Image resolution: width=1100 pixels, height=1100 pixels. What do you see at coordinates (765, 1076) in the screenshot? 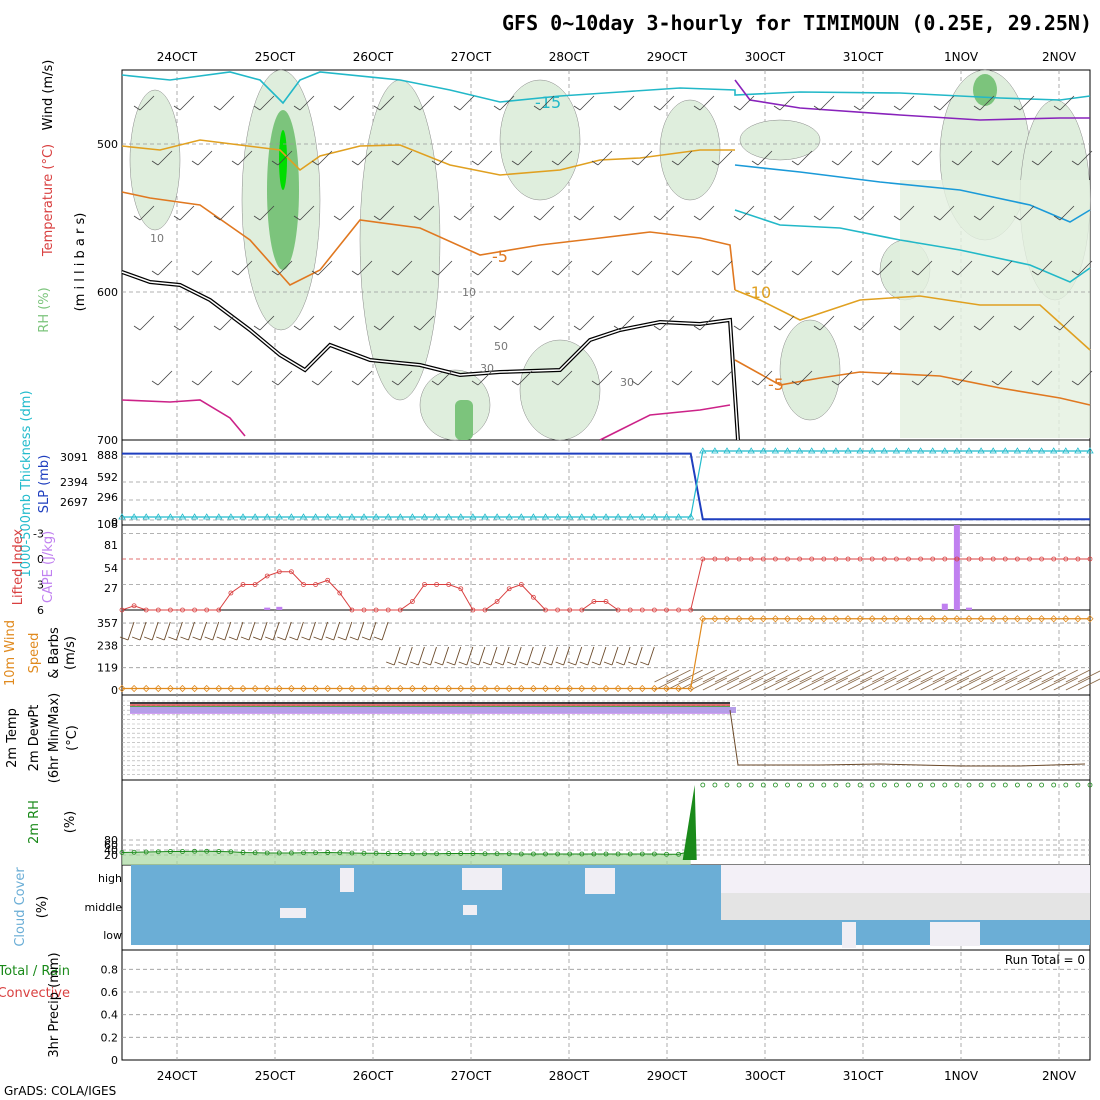
I see `bottom-tick-label: 30OCT` at bounding box center [765, 1076].